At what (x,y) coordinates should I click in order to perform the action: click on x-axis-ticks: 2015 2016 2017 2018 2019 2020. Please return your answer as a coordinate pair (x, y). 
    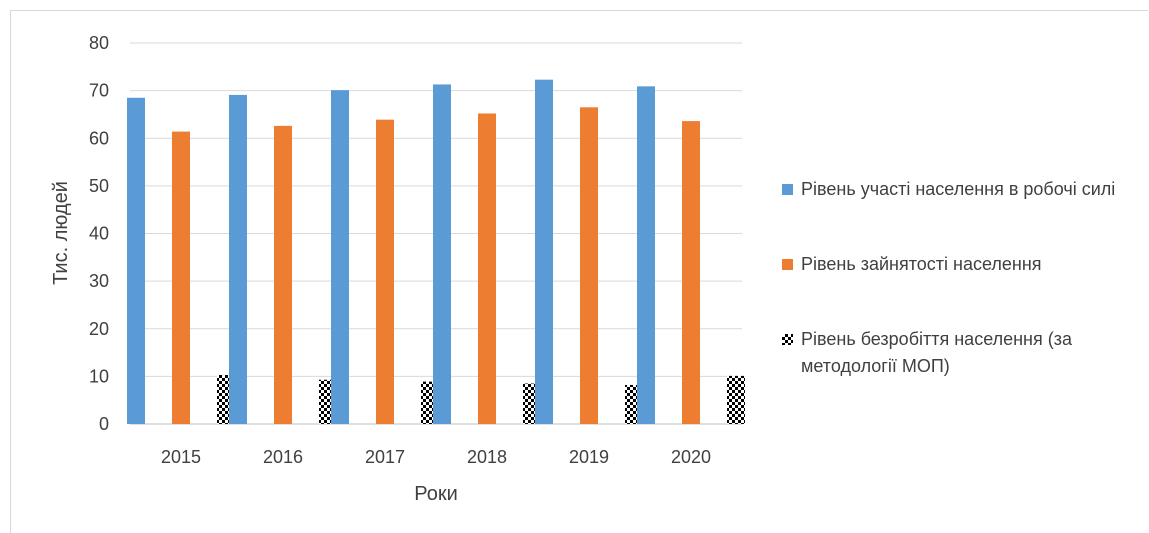
    Looking at the image, I should click on (436, 457).